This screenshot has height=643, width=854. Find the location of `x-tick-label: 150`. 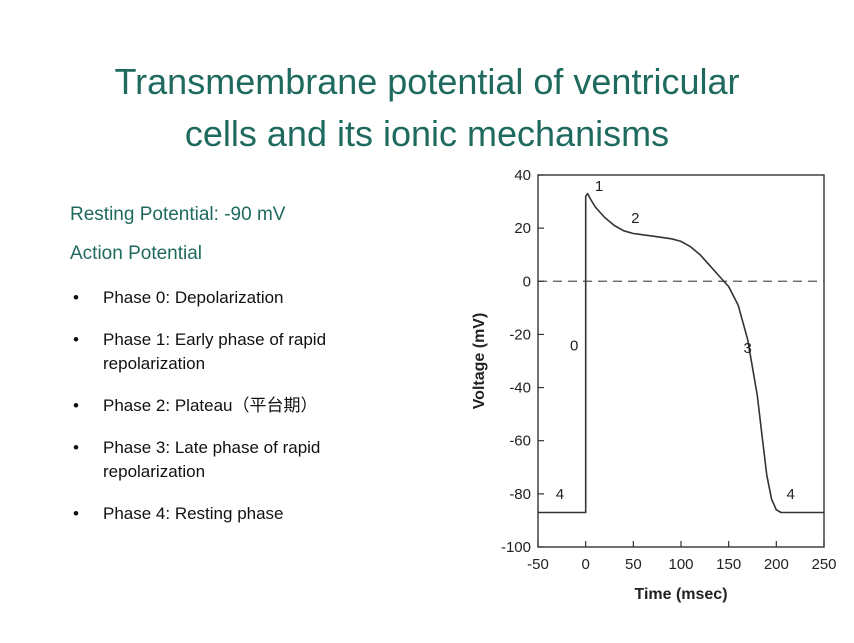

x-tick-label: 150 is located at coordinates (728, 564).